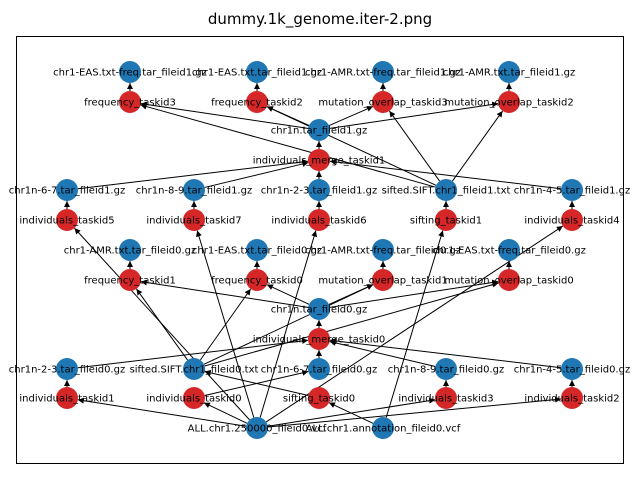 This screenshot has width=640, height=480. What do you see at coordinates (162, 412) in the screenshot?
I see `edge-n41-to-n36` at bounding box center [162, 412].